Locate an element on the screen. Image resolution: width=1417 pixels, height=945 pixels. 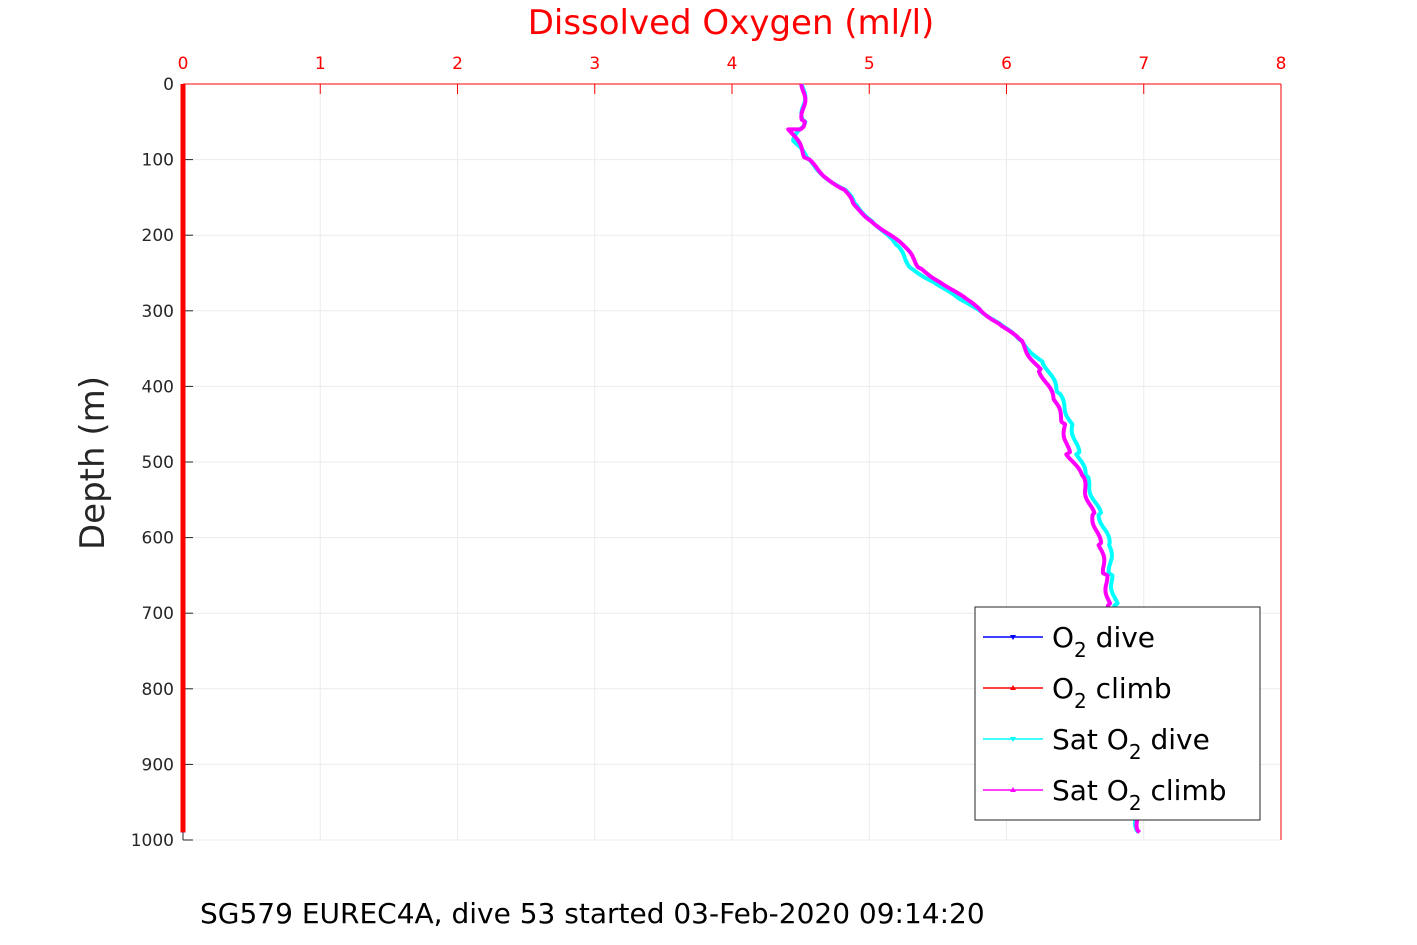
x-tick-label: 8 is located at coordinates (1281, 64).